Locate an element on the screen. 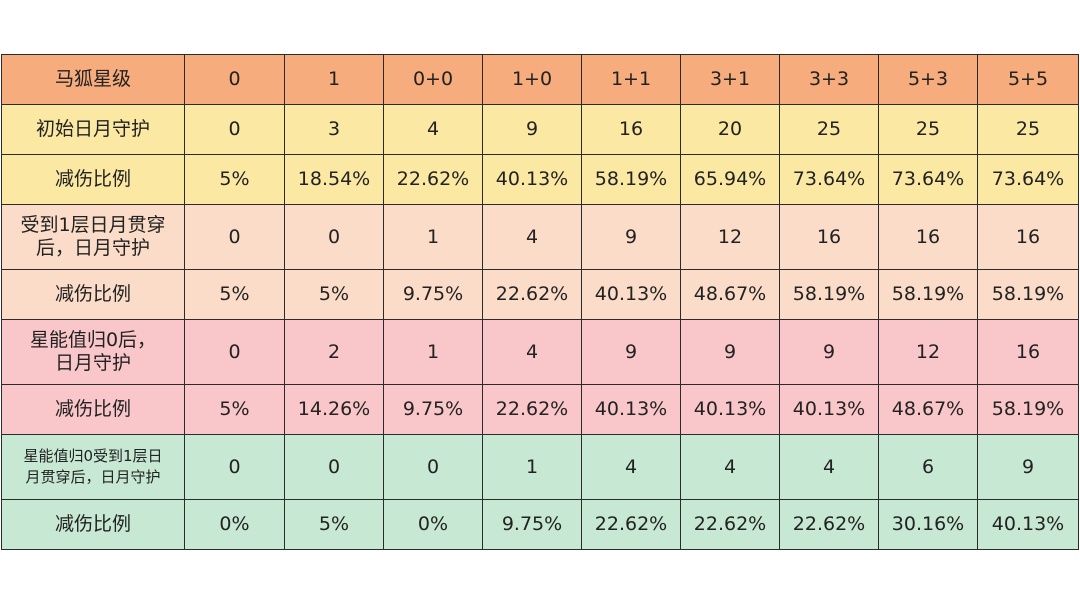 The width and height of the screenshot is (1080, 606). table-cell: 30.16% is located at coordinates (928, 524).